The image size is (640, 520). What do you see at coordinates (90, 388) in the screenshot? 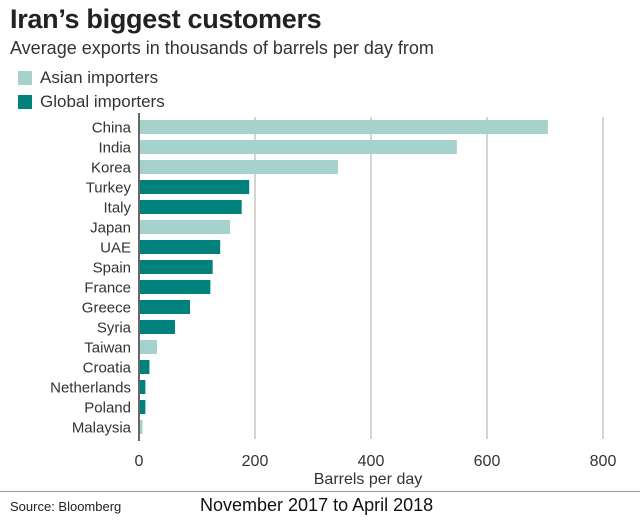
I see `category-label-netherlands: Netherlands` at bounding box center [90, 388].